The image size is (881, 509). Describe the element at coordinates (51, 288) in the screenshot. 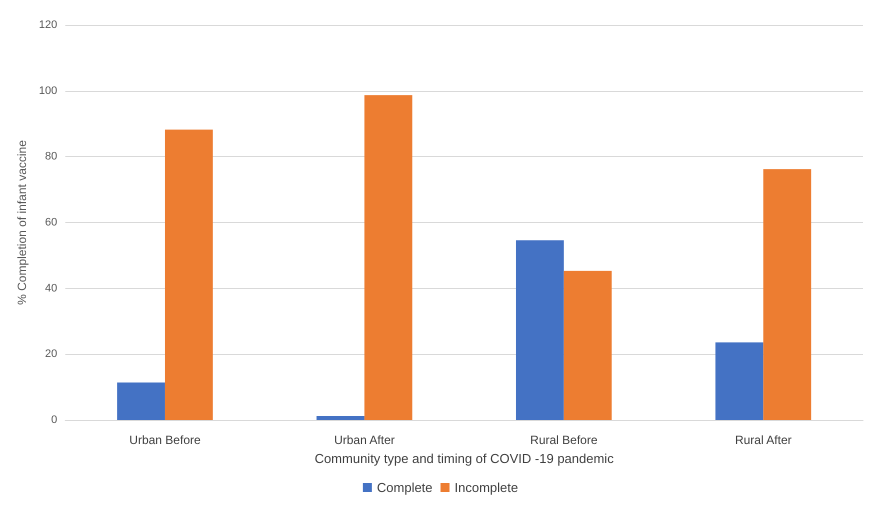

I see `y-tick-label: 40` at that location.